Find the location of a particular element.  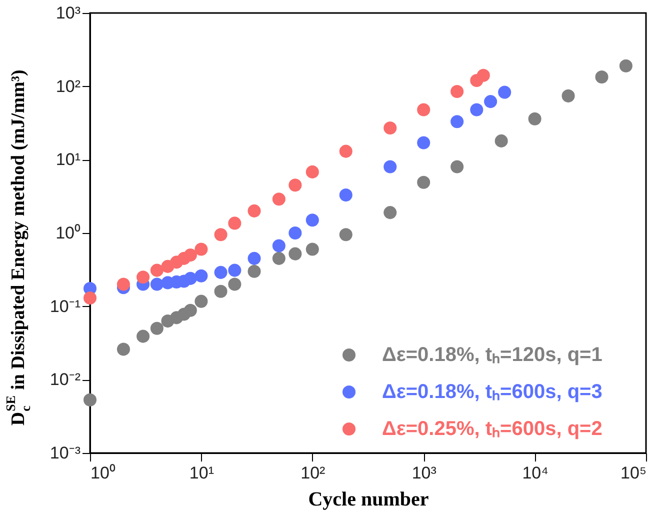

legend-label: Δε=0.25%, tₕ=600s, q=2 is located at coordinates (492, 429).